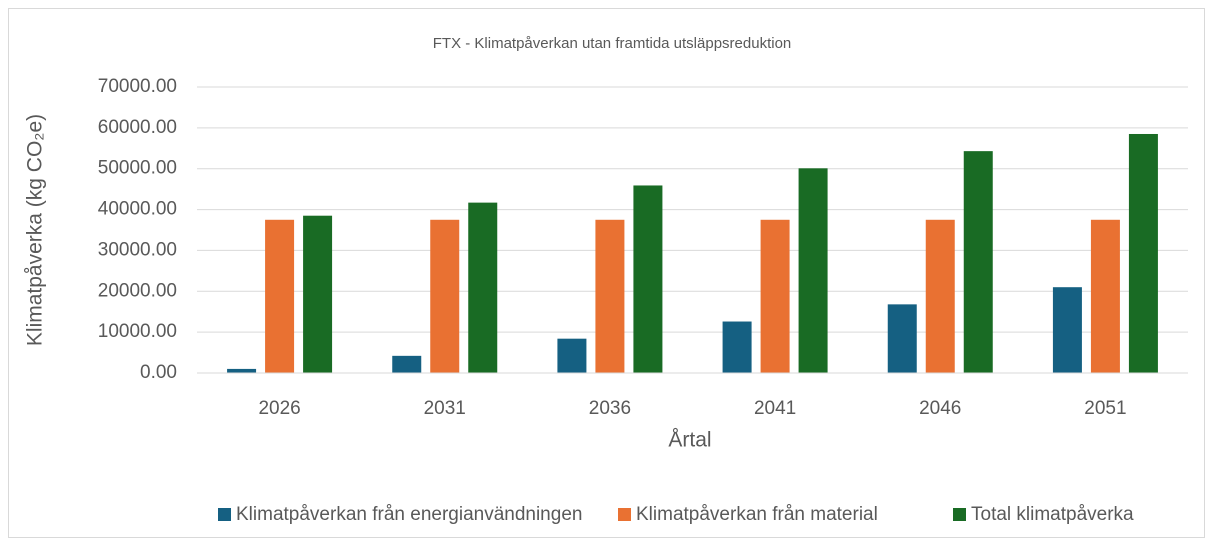 This screenshot has width=1213, height=546. What do you see at coordinates (137, 331) in the screenshot?
I see `y-tick-label: 10000.00` at bounding box center [137, 331].